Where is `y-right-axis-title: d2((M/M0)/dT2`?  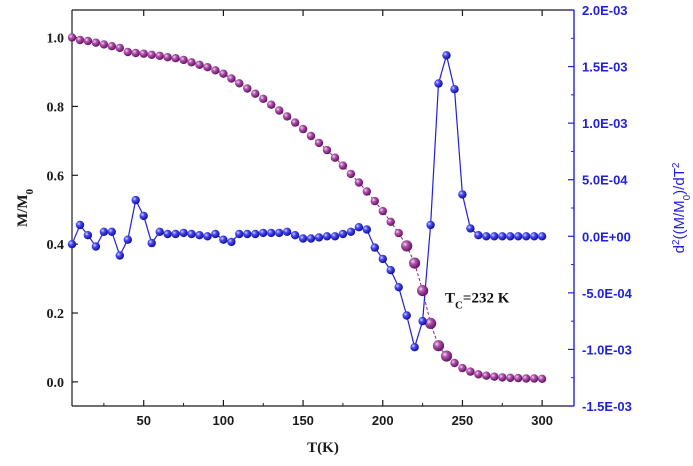 y-right-axis-title: d2((M/M0)/dT2 is located at coordinates (682, 207).